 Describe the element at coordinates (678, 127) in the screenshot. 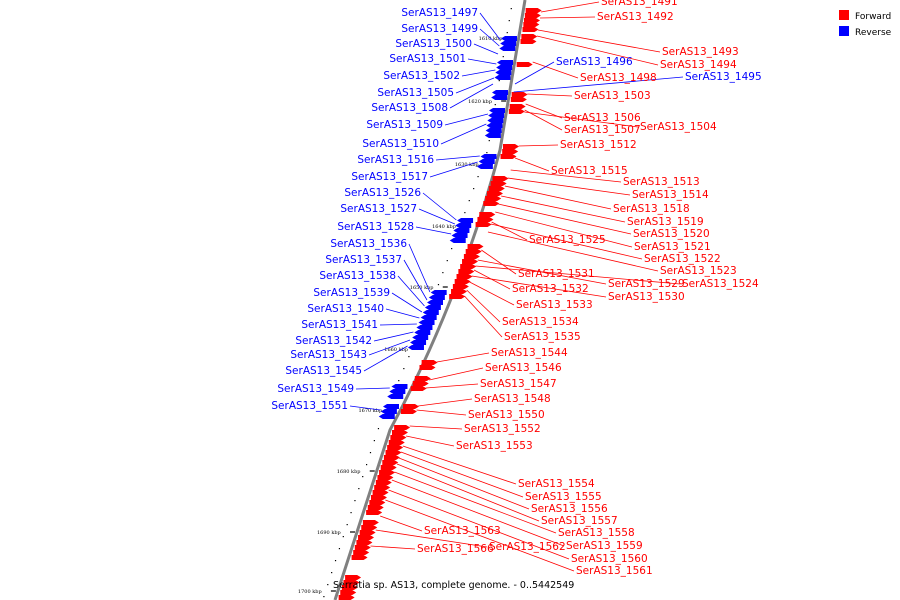

I see `forward-gene-label: SerAS13_1504` at that location.